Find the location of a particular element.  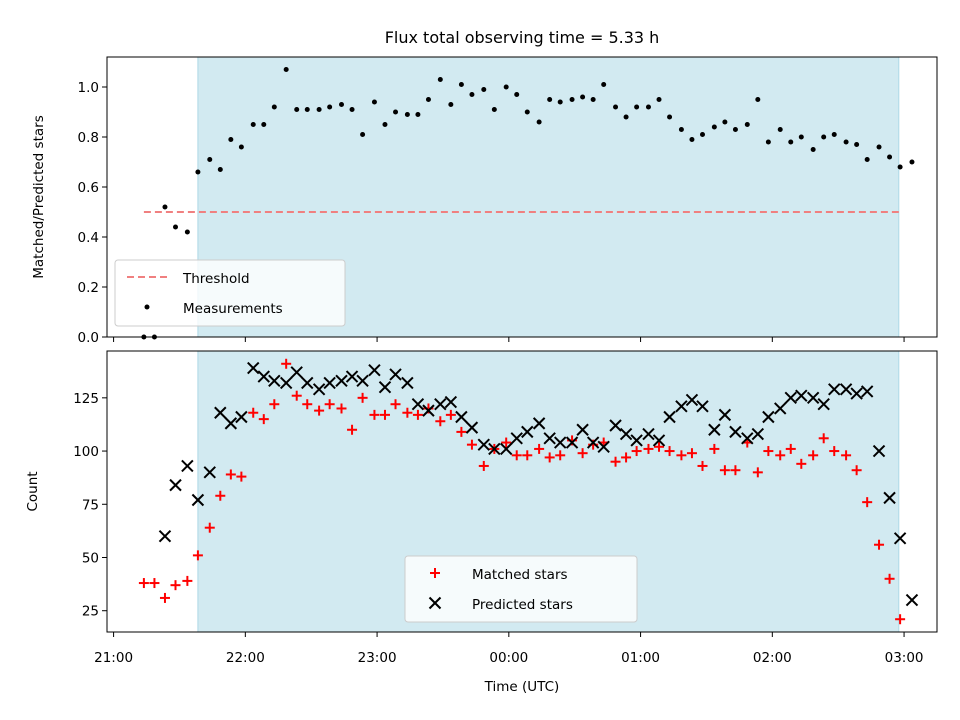

legend-threshold-label: Threshold is located at coordinates (216, 279).